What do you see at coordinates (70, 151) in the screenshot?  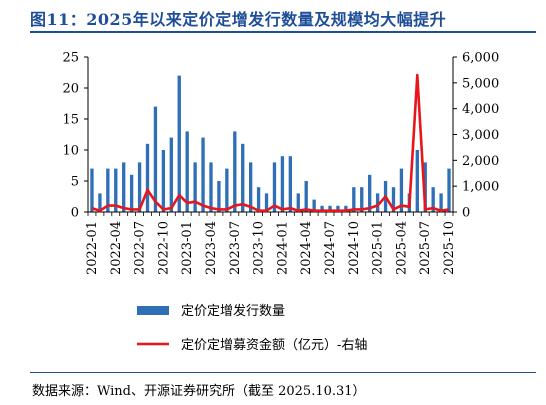 I see `y-left-tick-label: 10` at bounding box center [70, 151].